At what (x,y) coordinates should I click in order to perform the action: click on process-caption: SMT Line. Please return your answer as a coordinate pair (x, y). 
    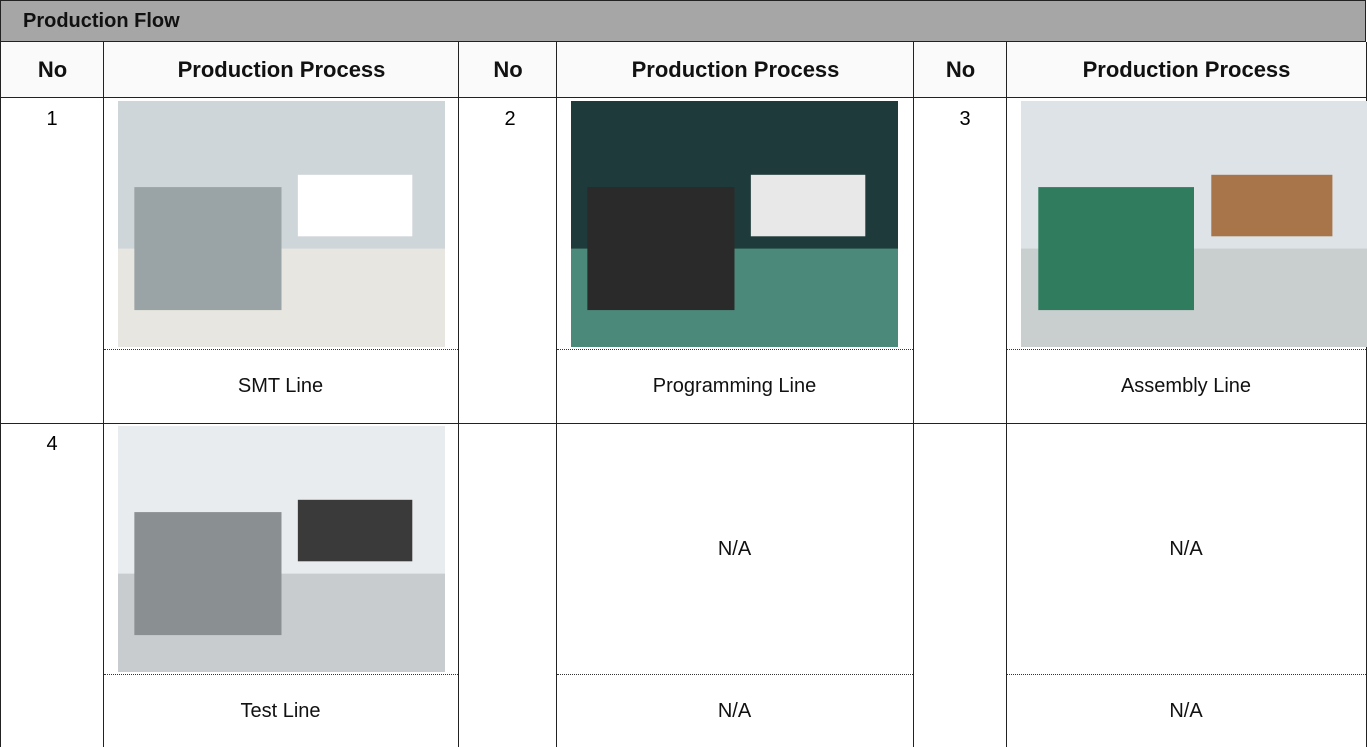
    Looking at the image, I should click on (280, 386).